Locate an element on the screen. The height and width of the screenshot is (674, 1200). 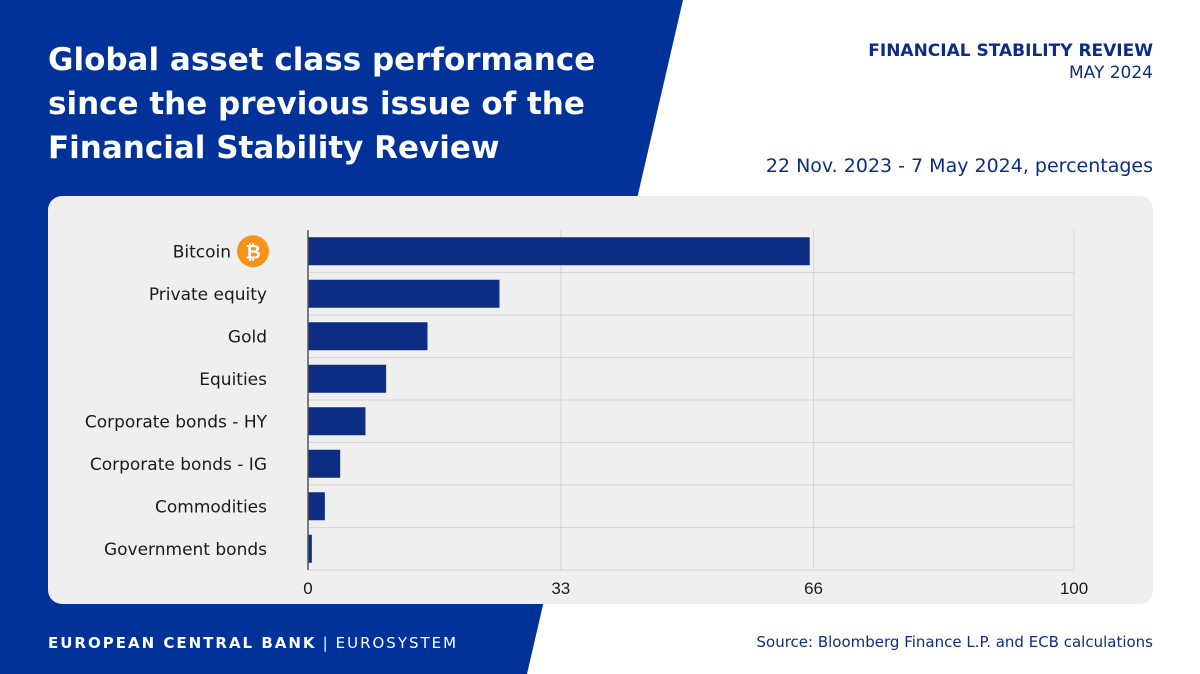
title-line: since the previous issue of the is located at coordinates (316, 104).